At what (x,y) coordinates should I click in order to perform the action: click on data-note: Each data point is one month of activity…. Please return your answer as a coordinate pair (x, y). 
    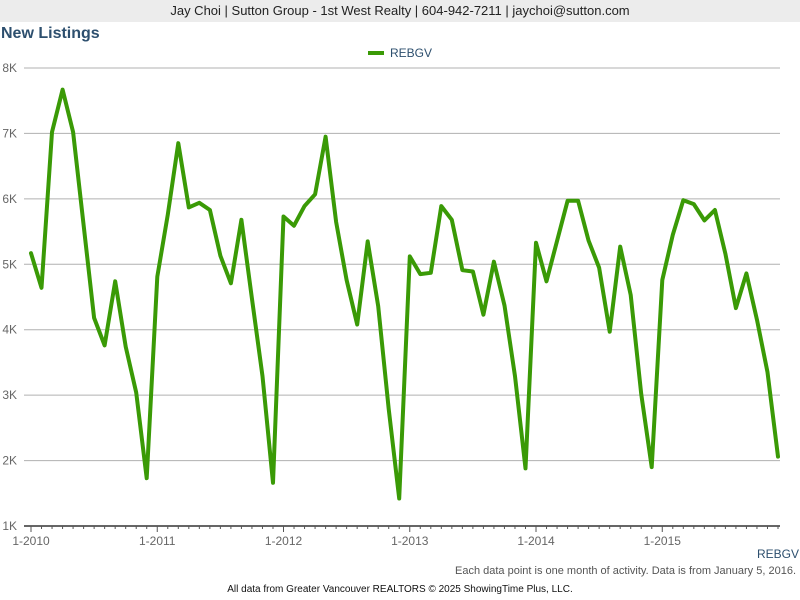
    Looking at the image, I should click on (625, 571).